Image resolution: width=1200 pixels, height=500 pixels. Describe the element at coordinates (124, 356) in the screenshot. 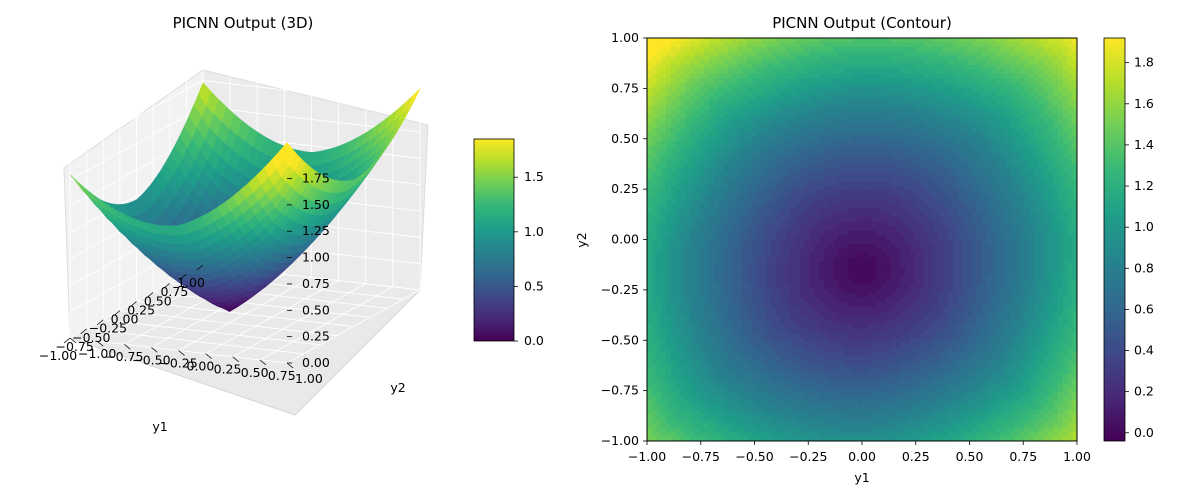

I see `y-tick-label: −0.75` at that location.